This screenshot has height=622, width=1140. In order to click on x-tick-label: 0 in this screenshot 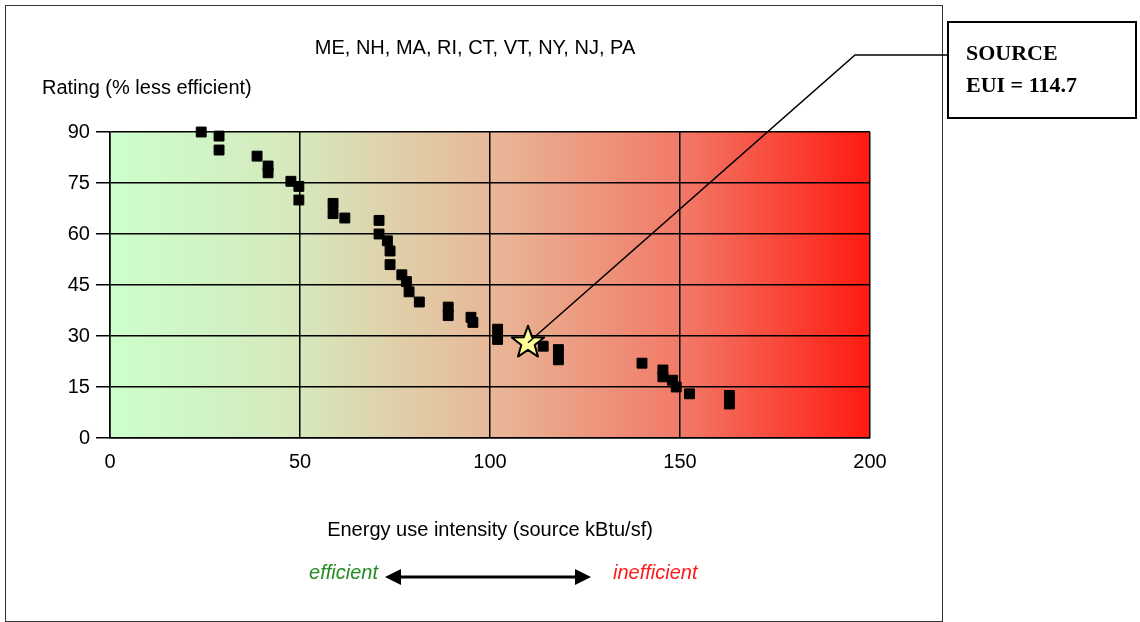, I will do `click(110, 460)`.